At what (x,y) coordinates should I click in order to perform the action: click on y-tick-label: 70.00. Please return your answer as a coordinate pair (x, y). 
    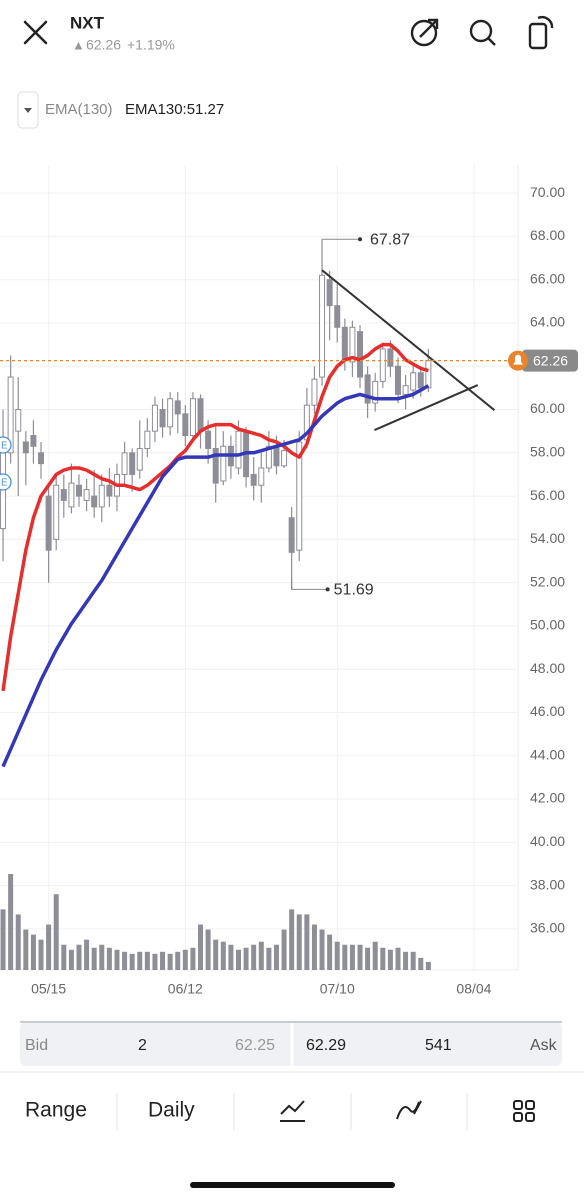
    Looking at the image, I should click on (547, 192).